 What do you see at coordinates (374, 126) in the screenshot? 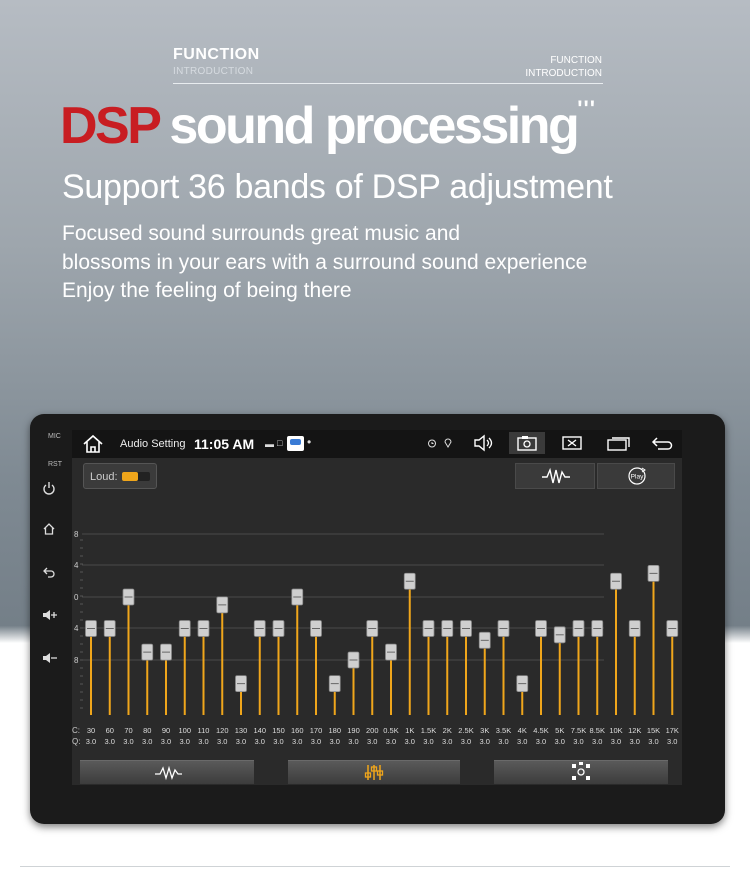
I see `headline-white: sound processing` at bounding box center [374, 126].